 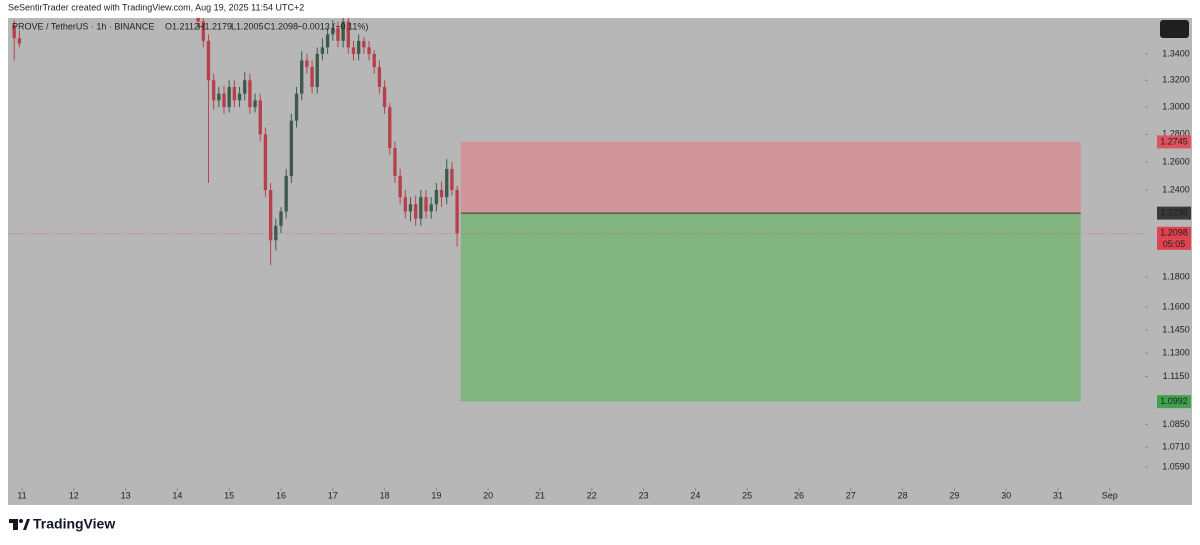 What do you see at coordinates (1176, 53) in the screenshot?
I see `y-tick-label: 1.3400` at bounding box center [1176, 53].